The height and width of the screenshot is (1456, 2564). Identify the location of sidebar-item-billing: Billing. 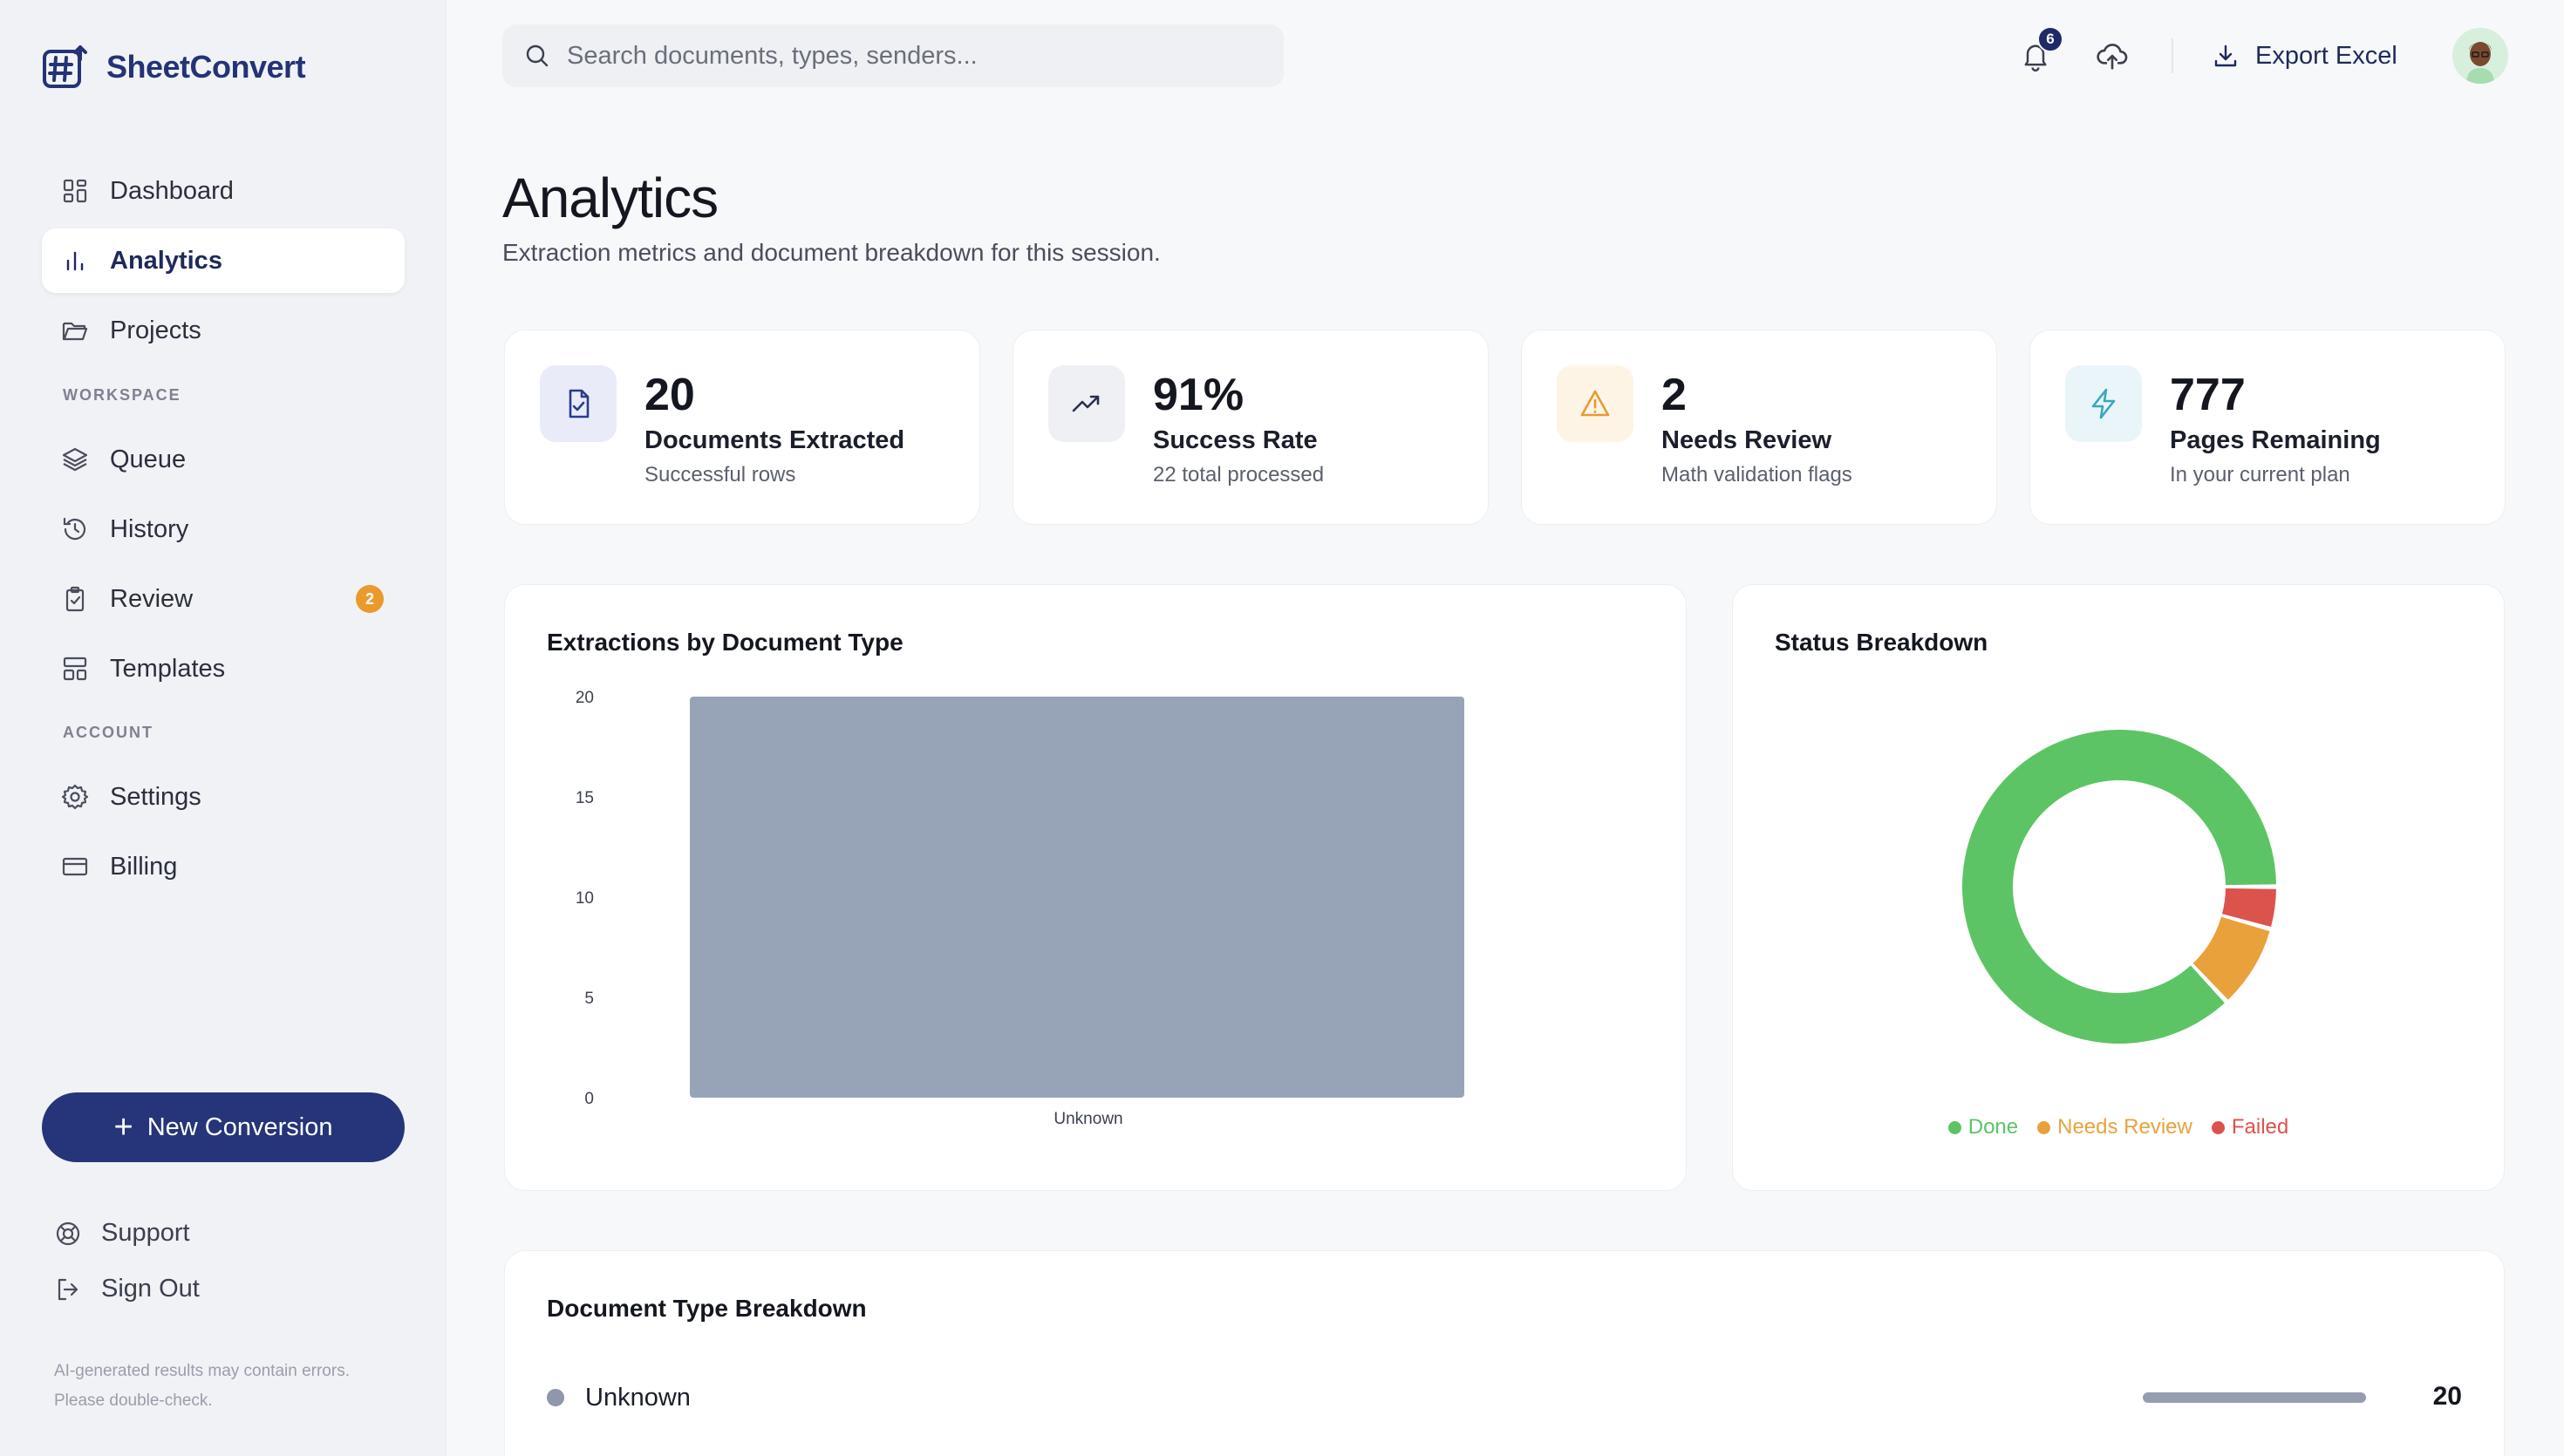
(223, 866).